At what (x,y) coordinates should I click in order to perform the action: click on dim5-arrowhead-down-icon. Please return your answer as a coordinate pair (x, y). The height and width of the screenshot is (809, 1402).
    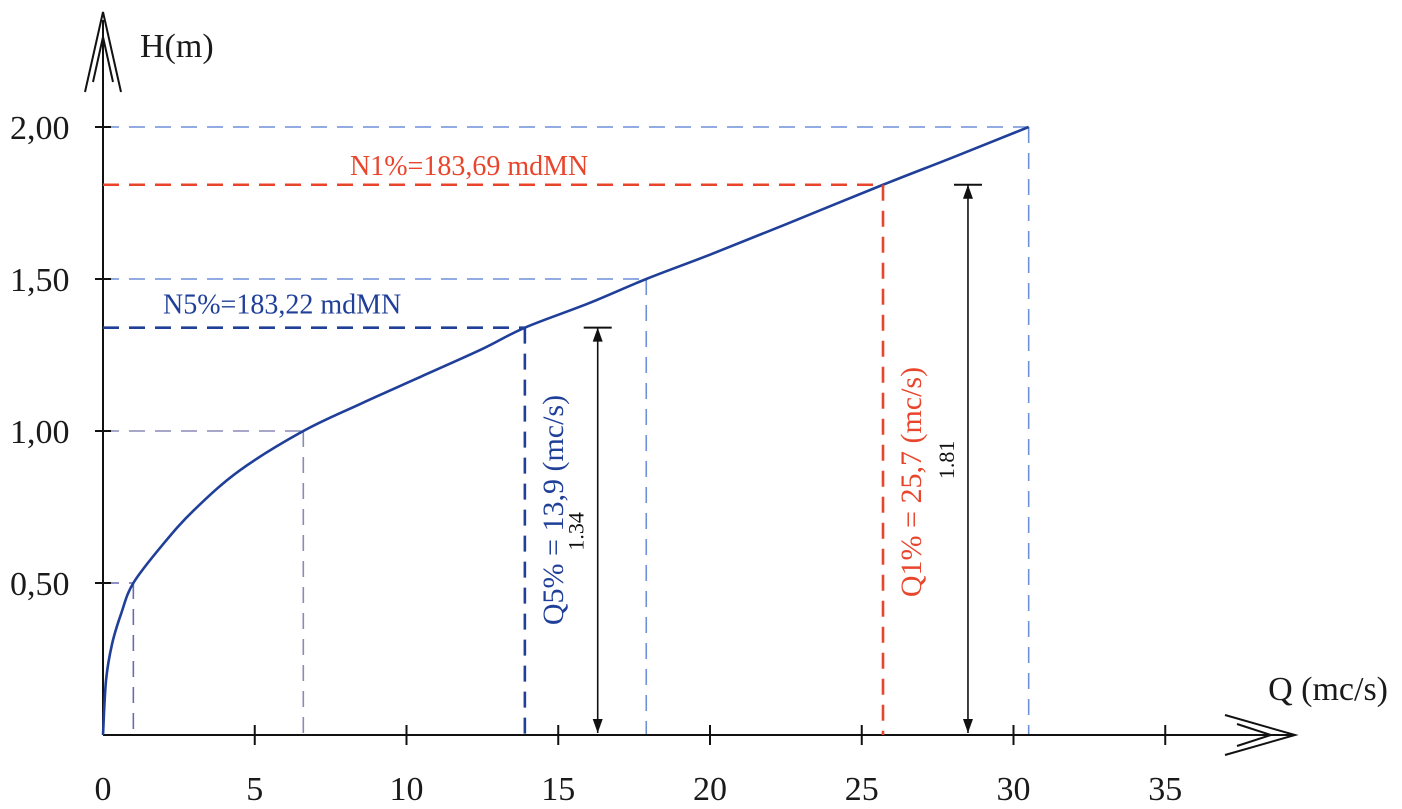
    Looking at the image, I should click on (597, 726).